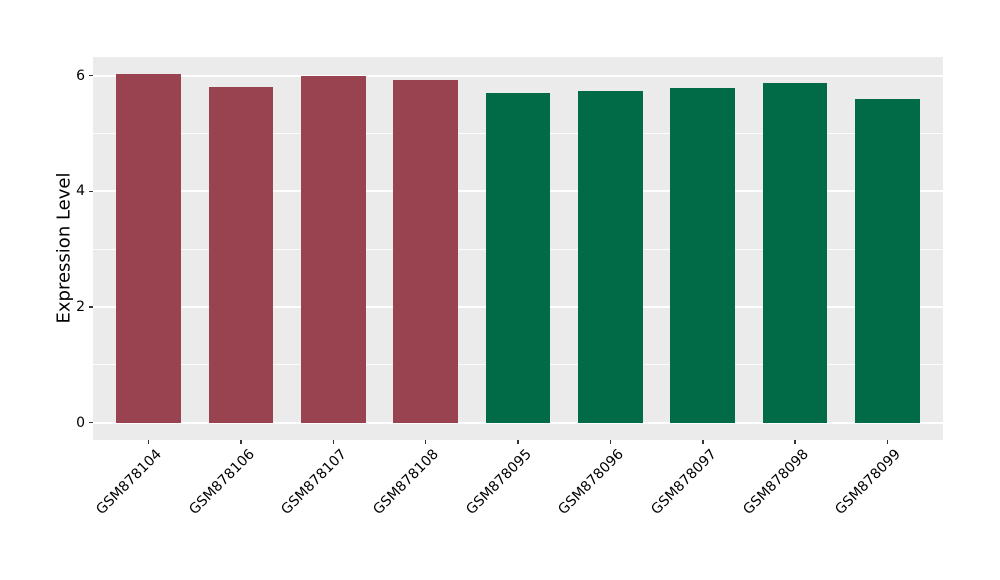  I want to click on bar-GSM878108, so click(425, 251).